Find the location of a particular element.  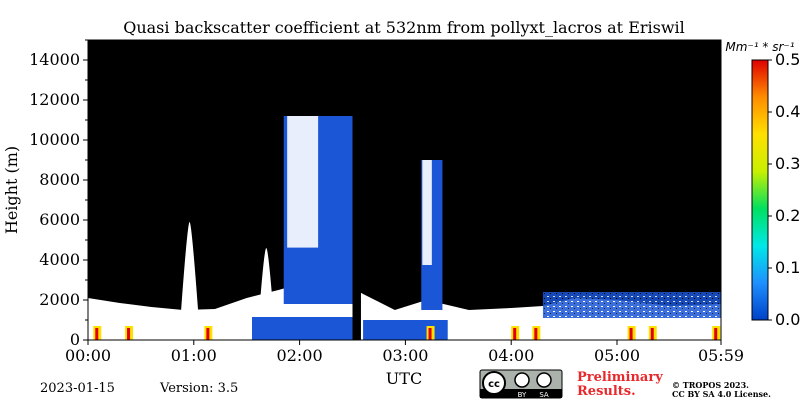

preliminary-note-line2: Results. is located at coordinates (606, 391).